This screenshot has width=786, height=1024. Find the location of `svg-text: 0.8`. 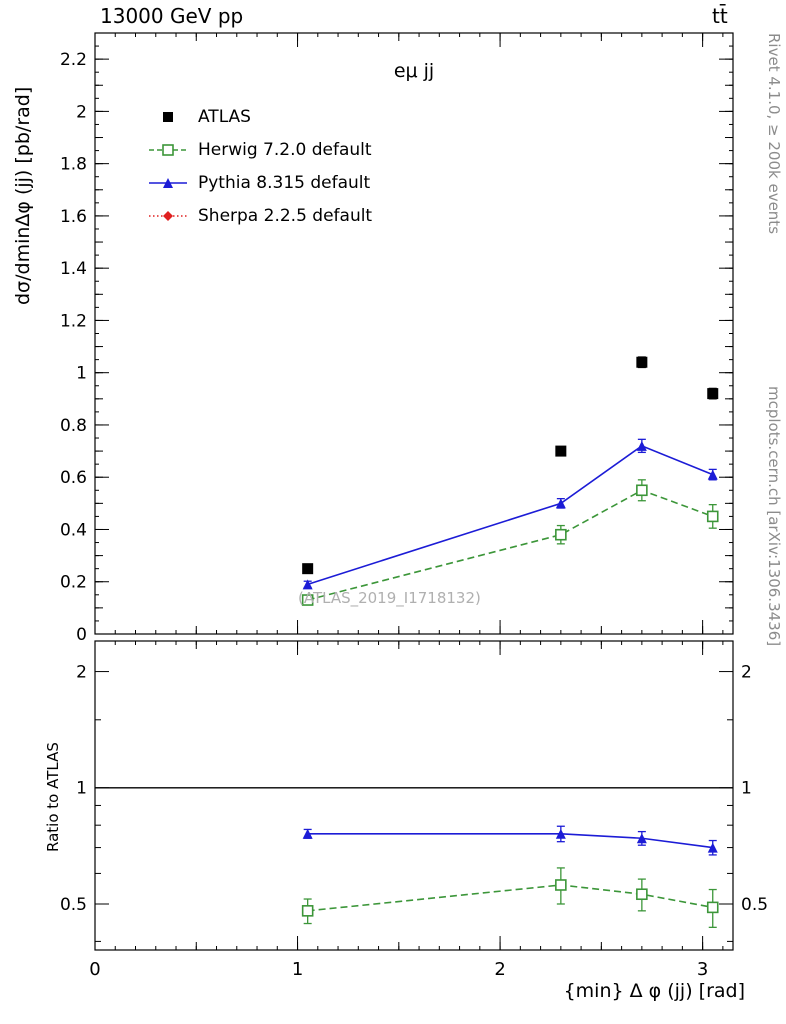

svg-text: 0.8 is located at coordinates (73, 426).